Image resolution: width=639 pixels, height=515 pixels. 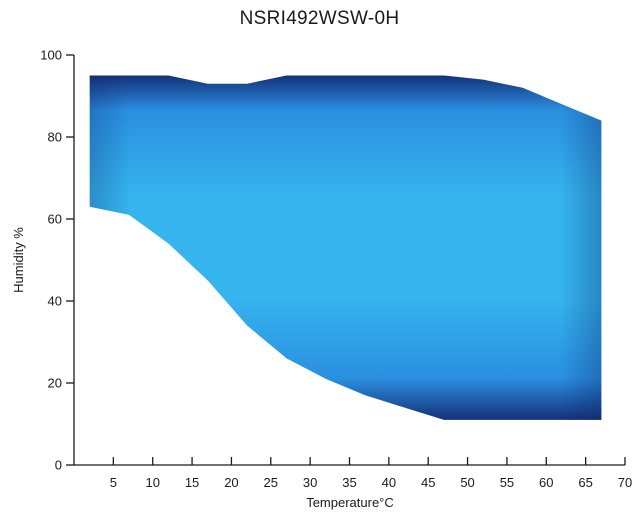 What do you see at coordinates (546, 482) in the screenshot?
I see `x-tick-label: 60` at bounding box center [546, 482].